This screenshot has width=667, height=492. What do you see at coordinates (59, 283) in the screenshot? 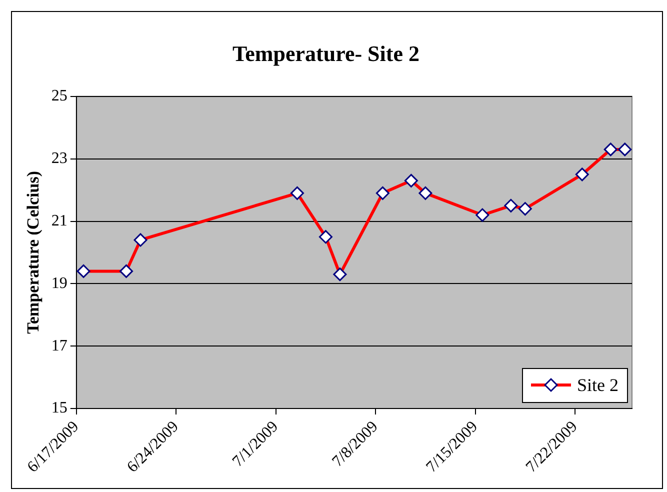
I see `y-tick-label: 19` at bounding box center [59, 283].